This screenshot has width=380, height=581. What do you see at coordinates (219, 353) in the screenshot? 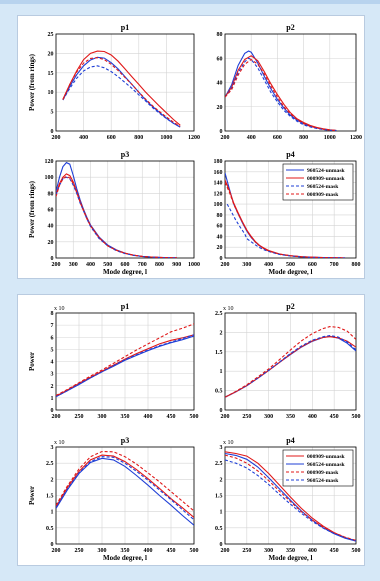
I see `y-tick-label: 1.5` at bounding box center [219, 353].